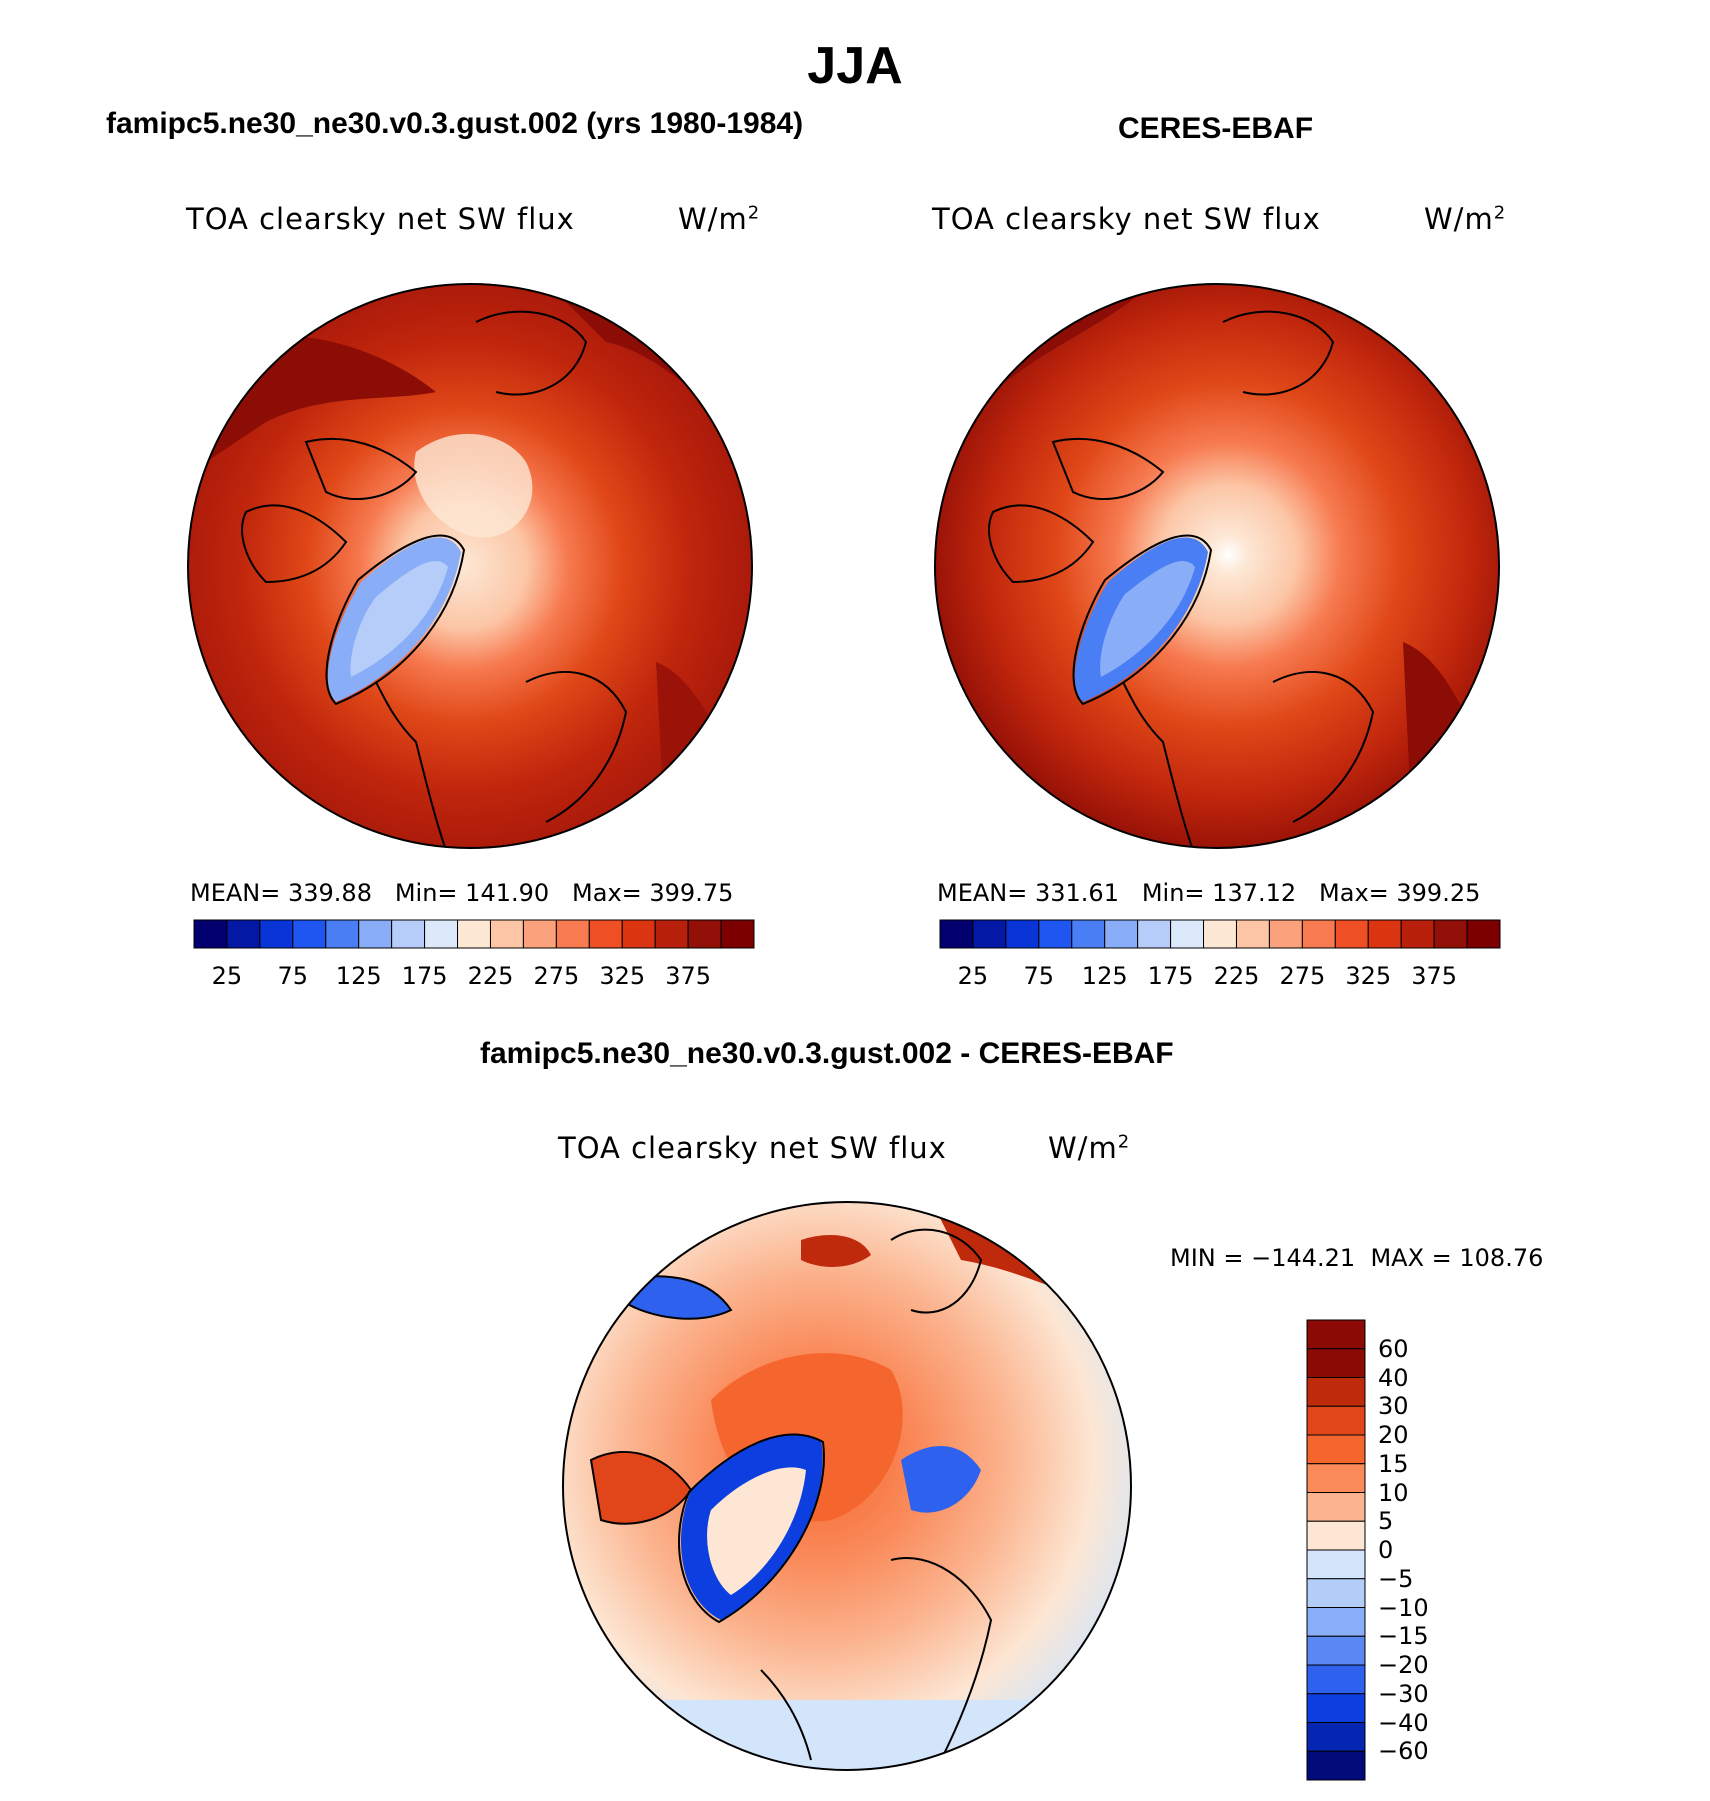 This screenshot has height=1801, width=1710. What do you see at coordinates (1357, 1258) in the screenshot?
I see `diff-stats: MIN = −144.21 MAX = 108.76` at bounding box center [1357, 1258].